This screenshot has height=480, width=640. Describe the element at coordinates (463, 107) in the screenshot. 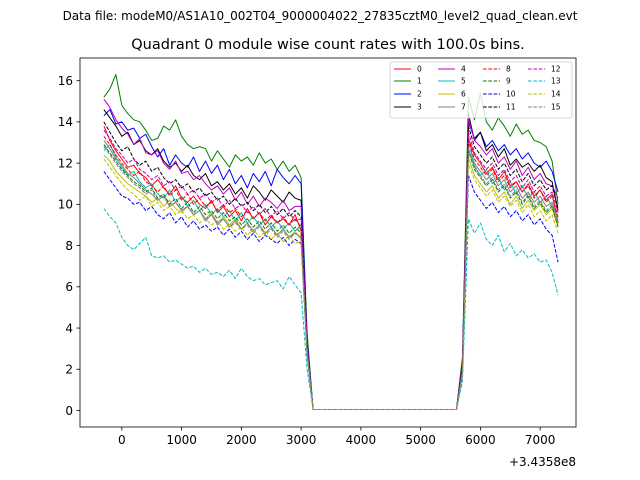

I see `legend-label: 7` at that location.